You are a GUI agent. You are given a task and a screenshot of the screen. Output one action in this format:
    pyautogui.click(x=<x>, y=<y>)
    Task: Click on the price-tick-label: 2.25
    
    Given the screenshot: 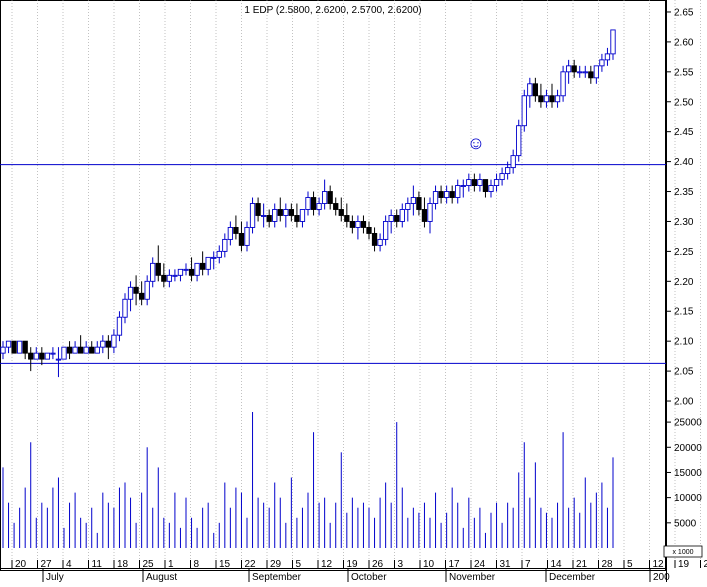 What is the action you would take?
    pyautogui.click(x=684, y=252)
    